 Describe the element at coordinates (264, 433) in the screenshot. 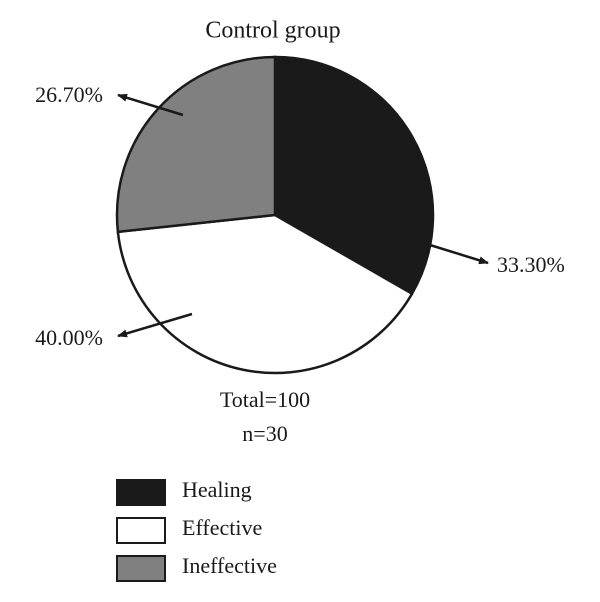

I see `annotation: n=30` at that location.